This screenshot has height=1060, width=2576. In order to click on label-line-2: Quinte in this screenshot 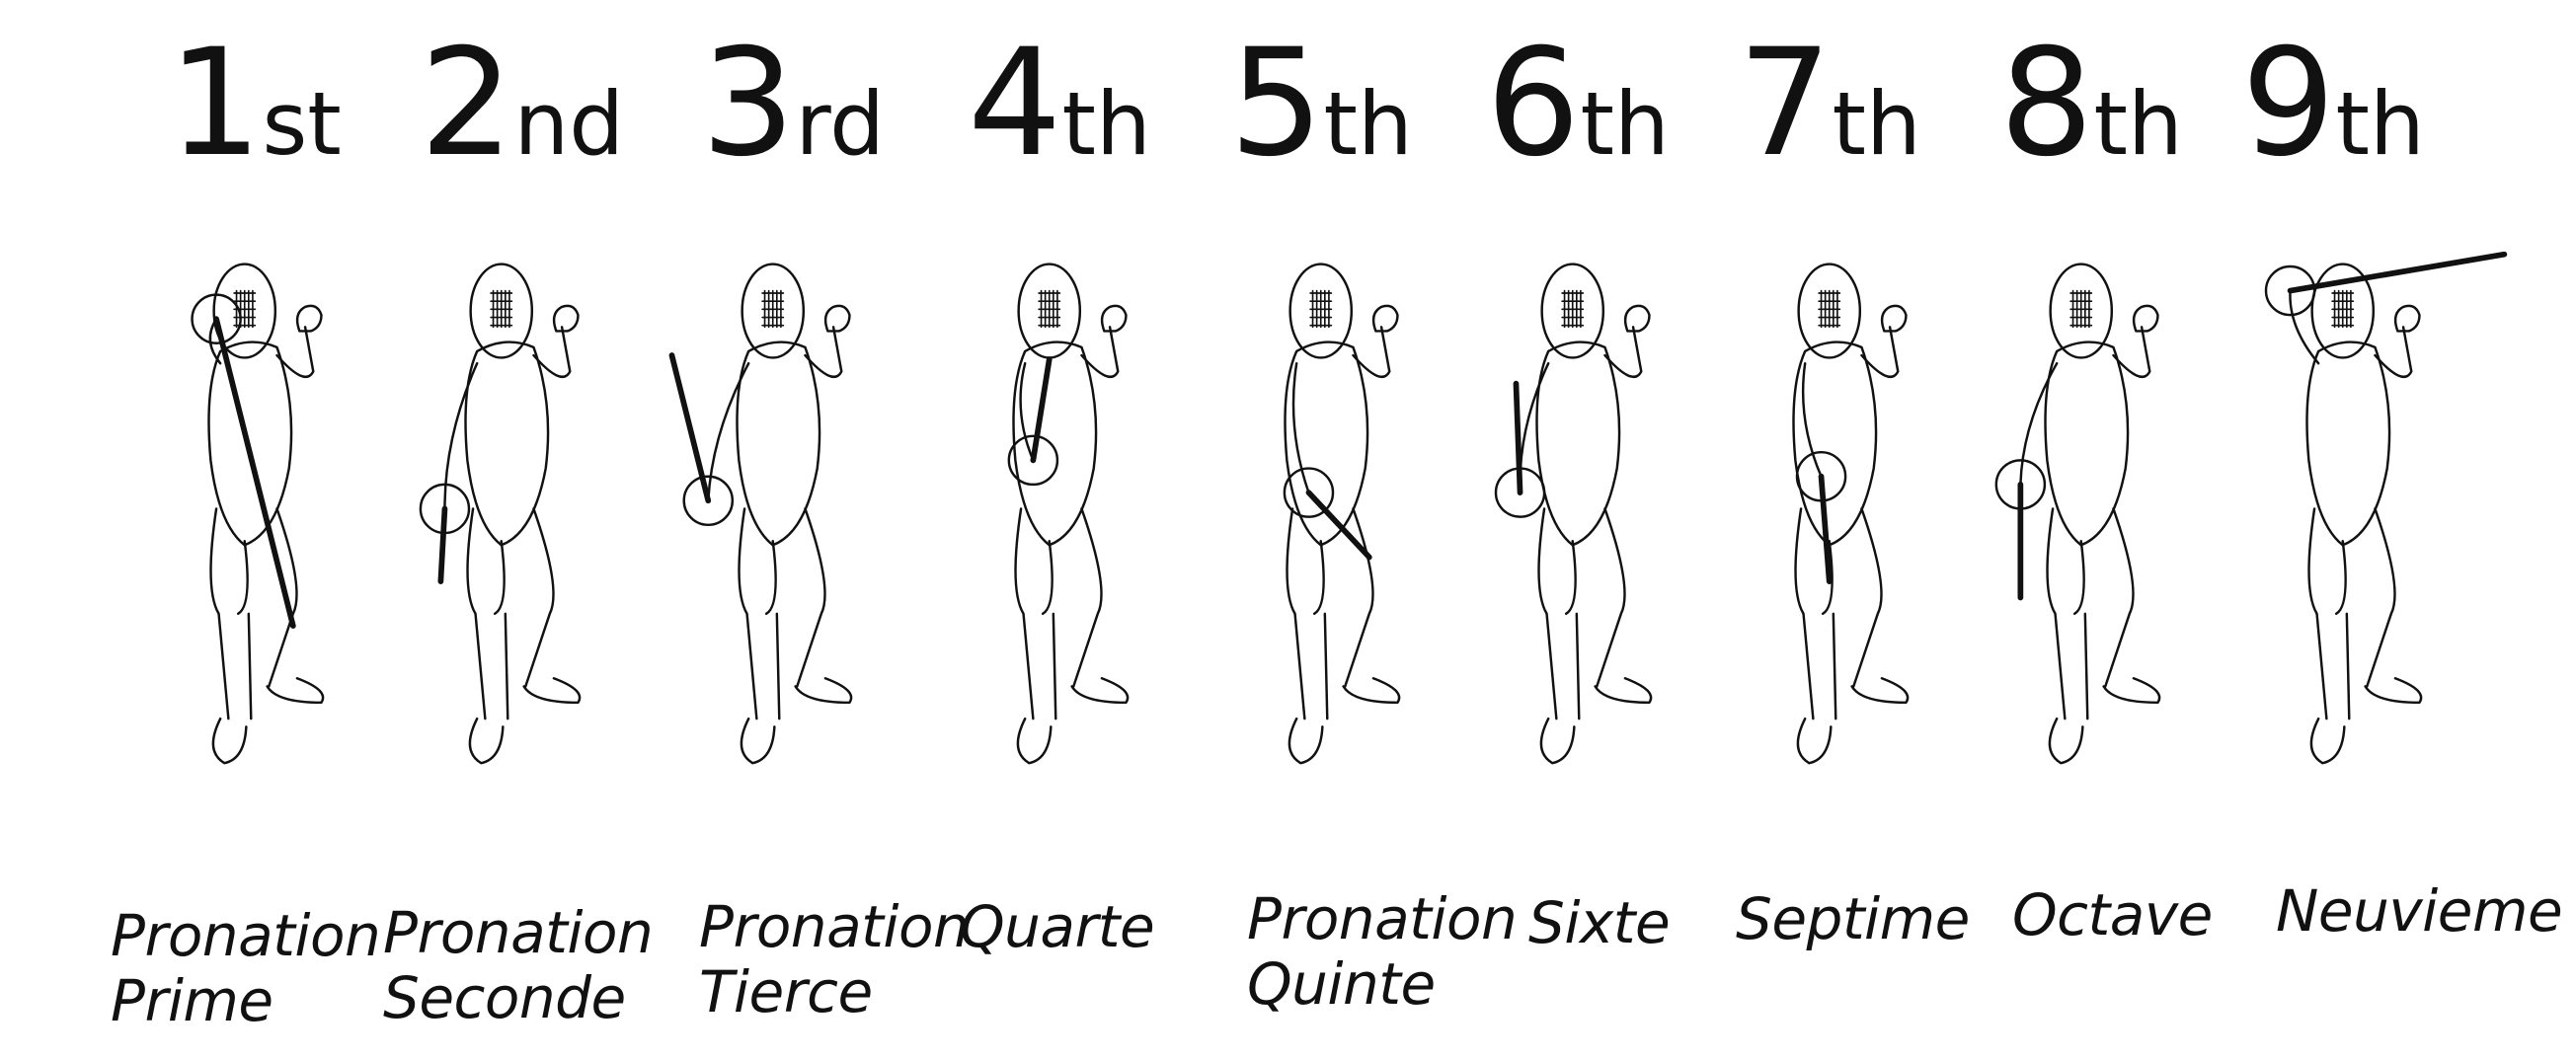, I will do `click(1341, 984)`.